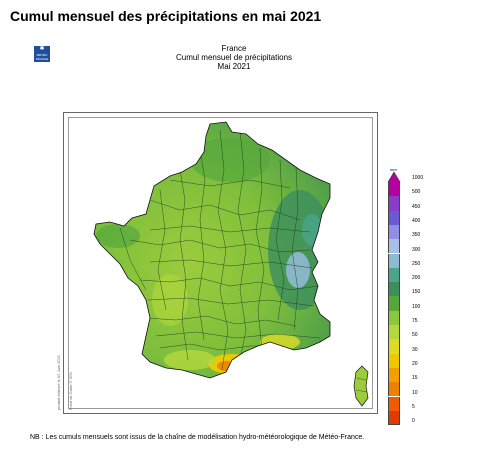 This screenshot has height=453, width=478. Describe the element at coordinates (415, 335) in the screenshot. I see `legend-label: 50` at that location.